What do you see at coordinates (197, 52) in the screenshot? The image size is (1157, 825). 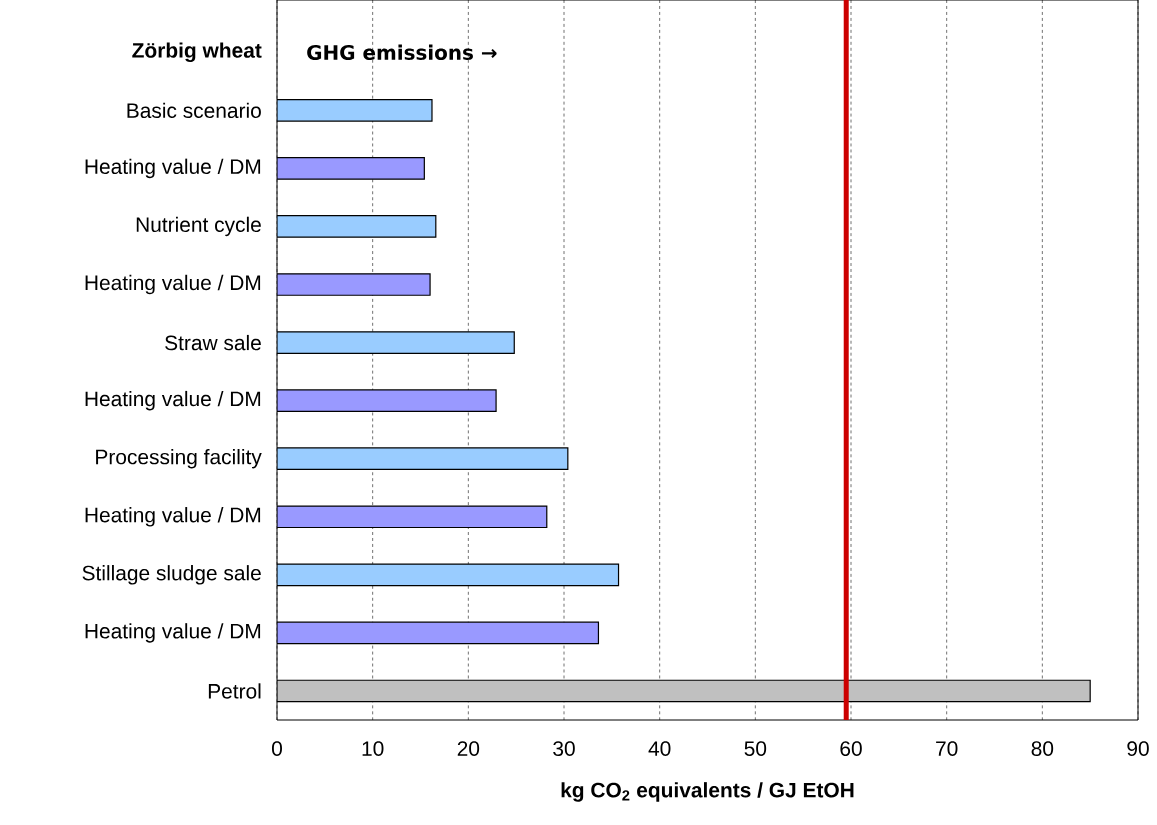 I see `y-tick-label: Zörbig wheat` at bounding box center [197, 52].